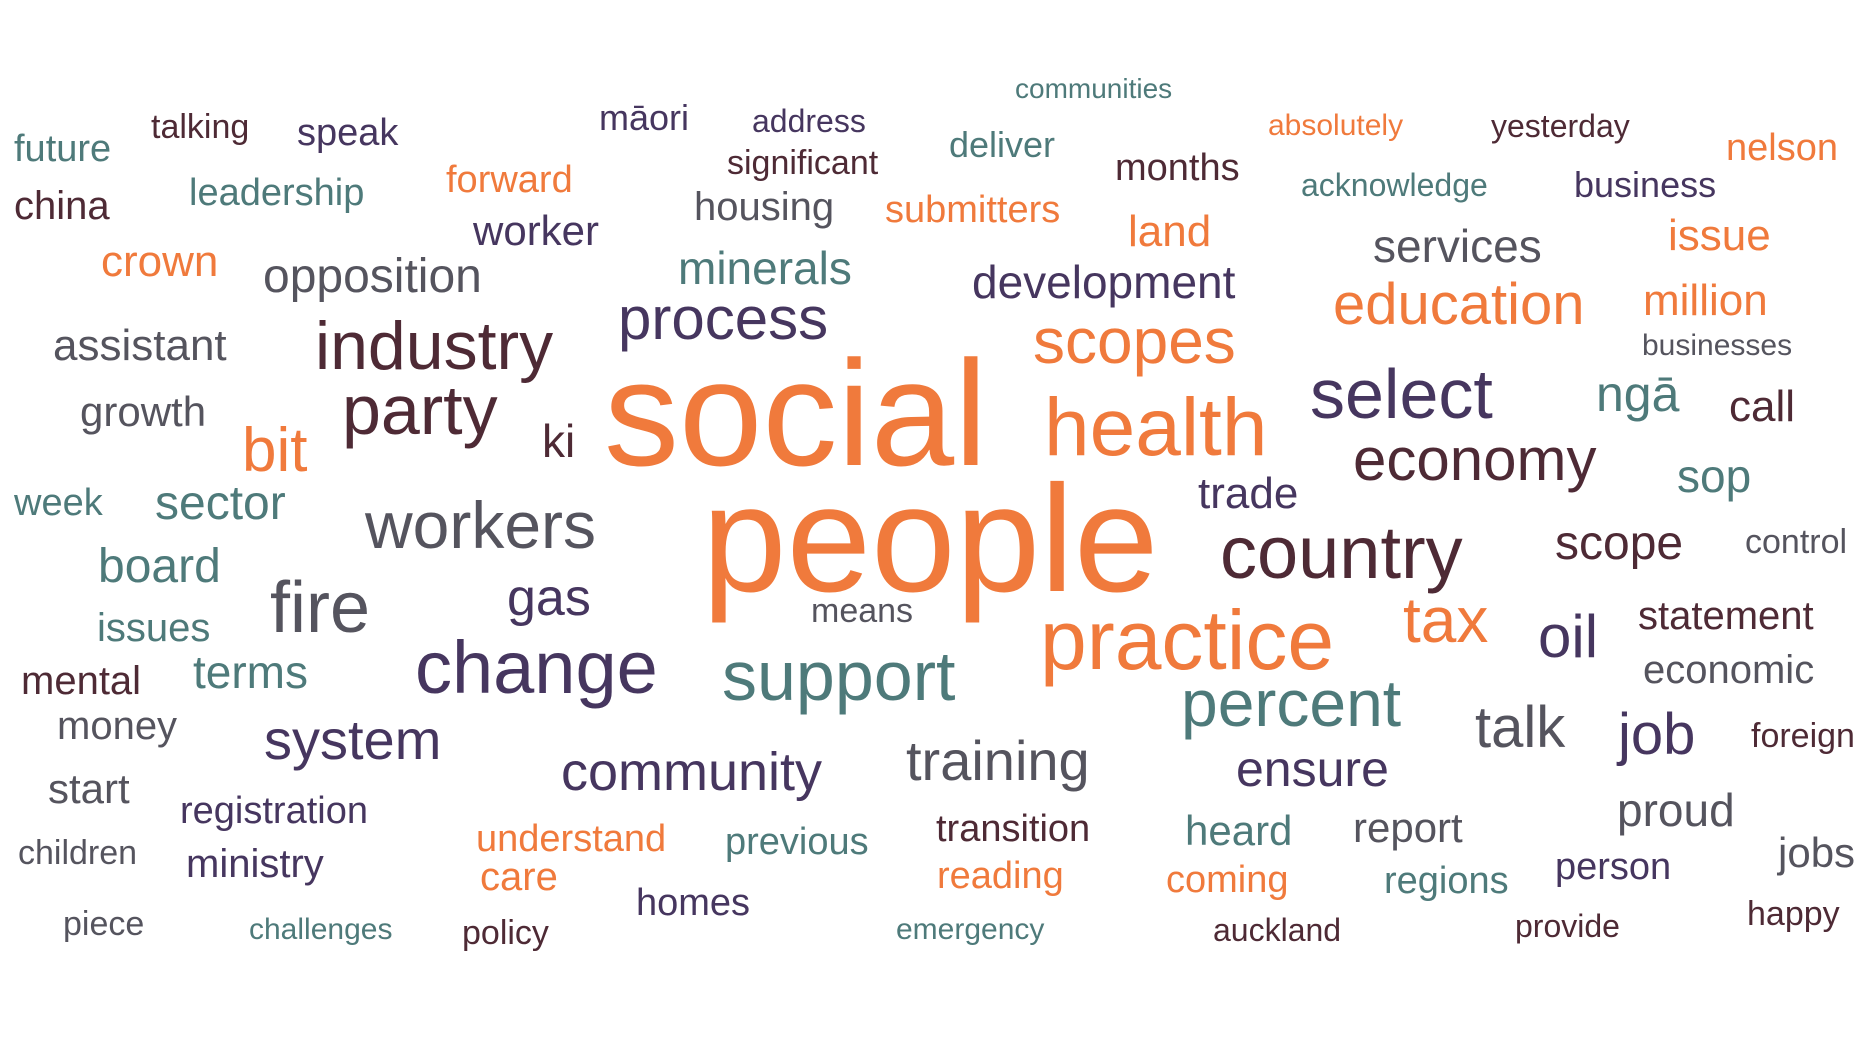  What do you see at coordinates (559, 441) in the screenshot?
I see `word: ki` at bounding box center [559, 441].